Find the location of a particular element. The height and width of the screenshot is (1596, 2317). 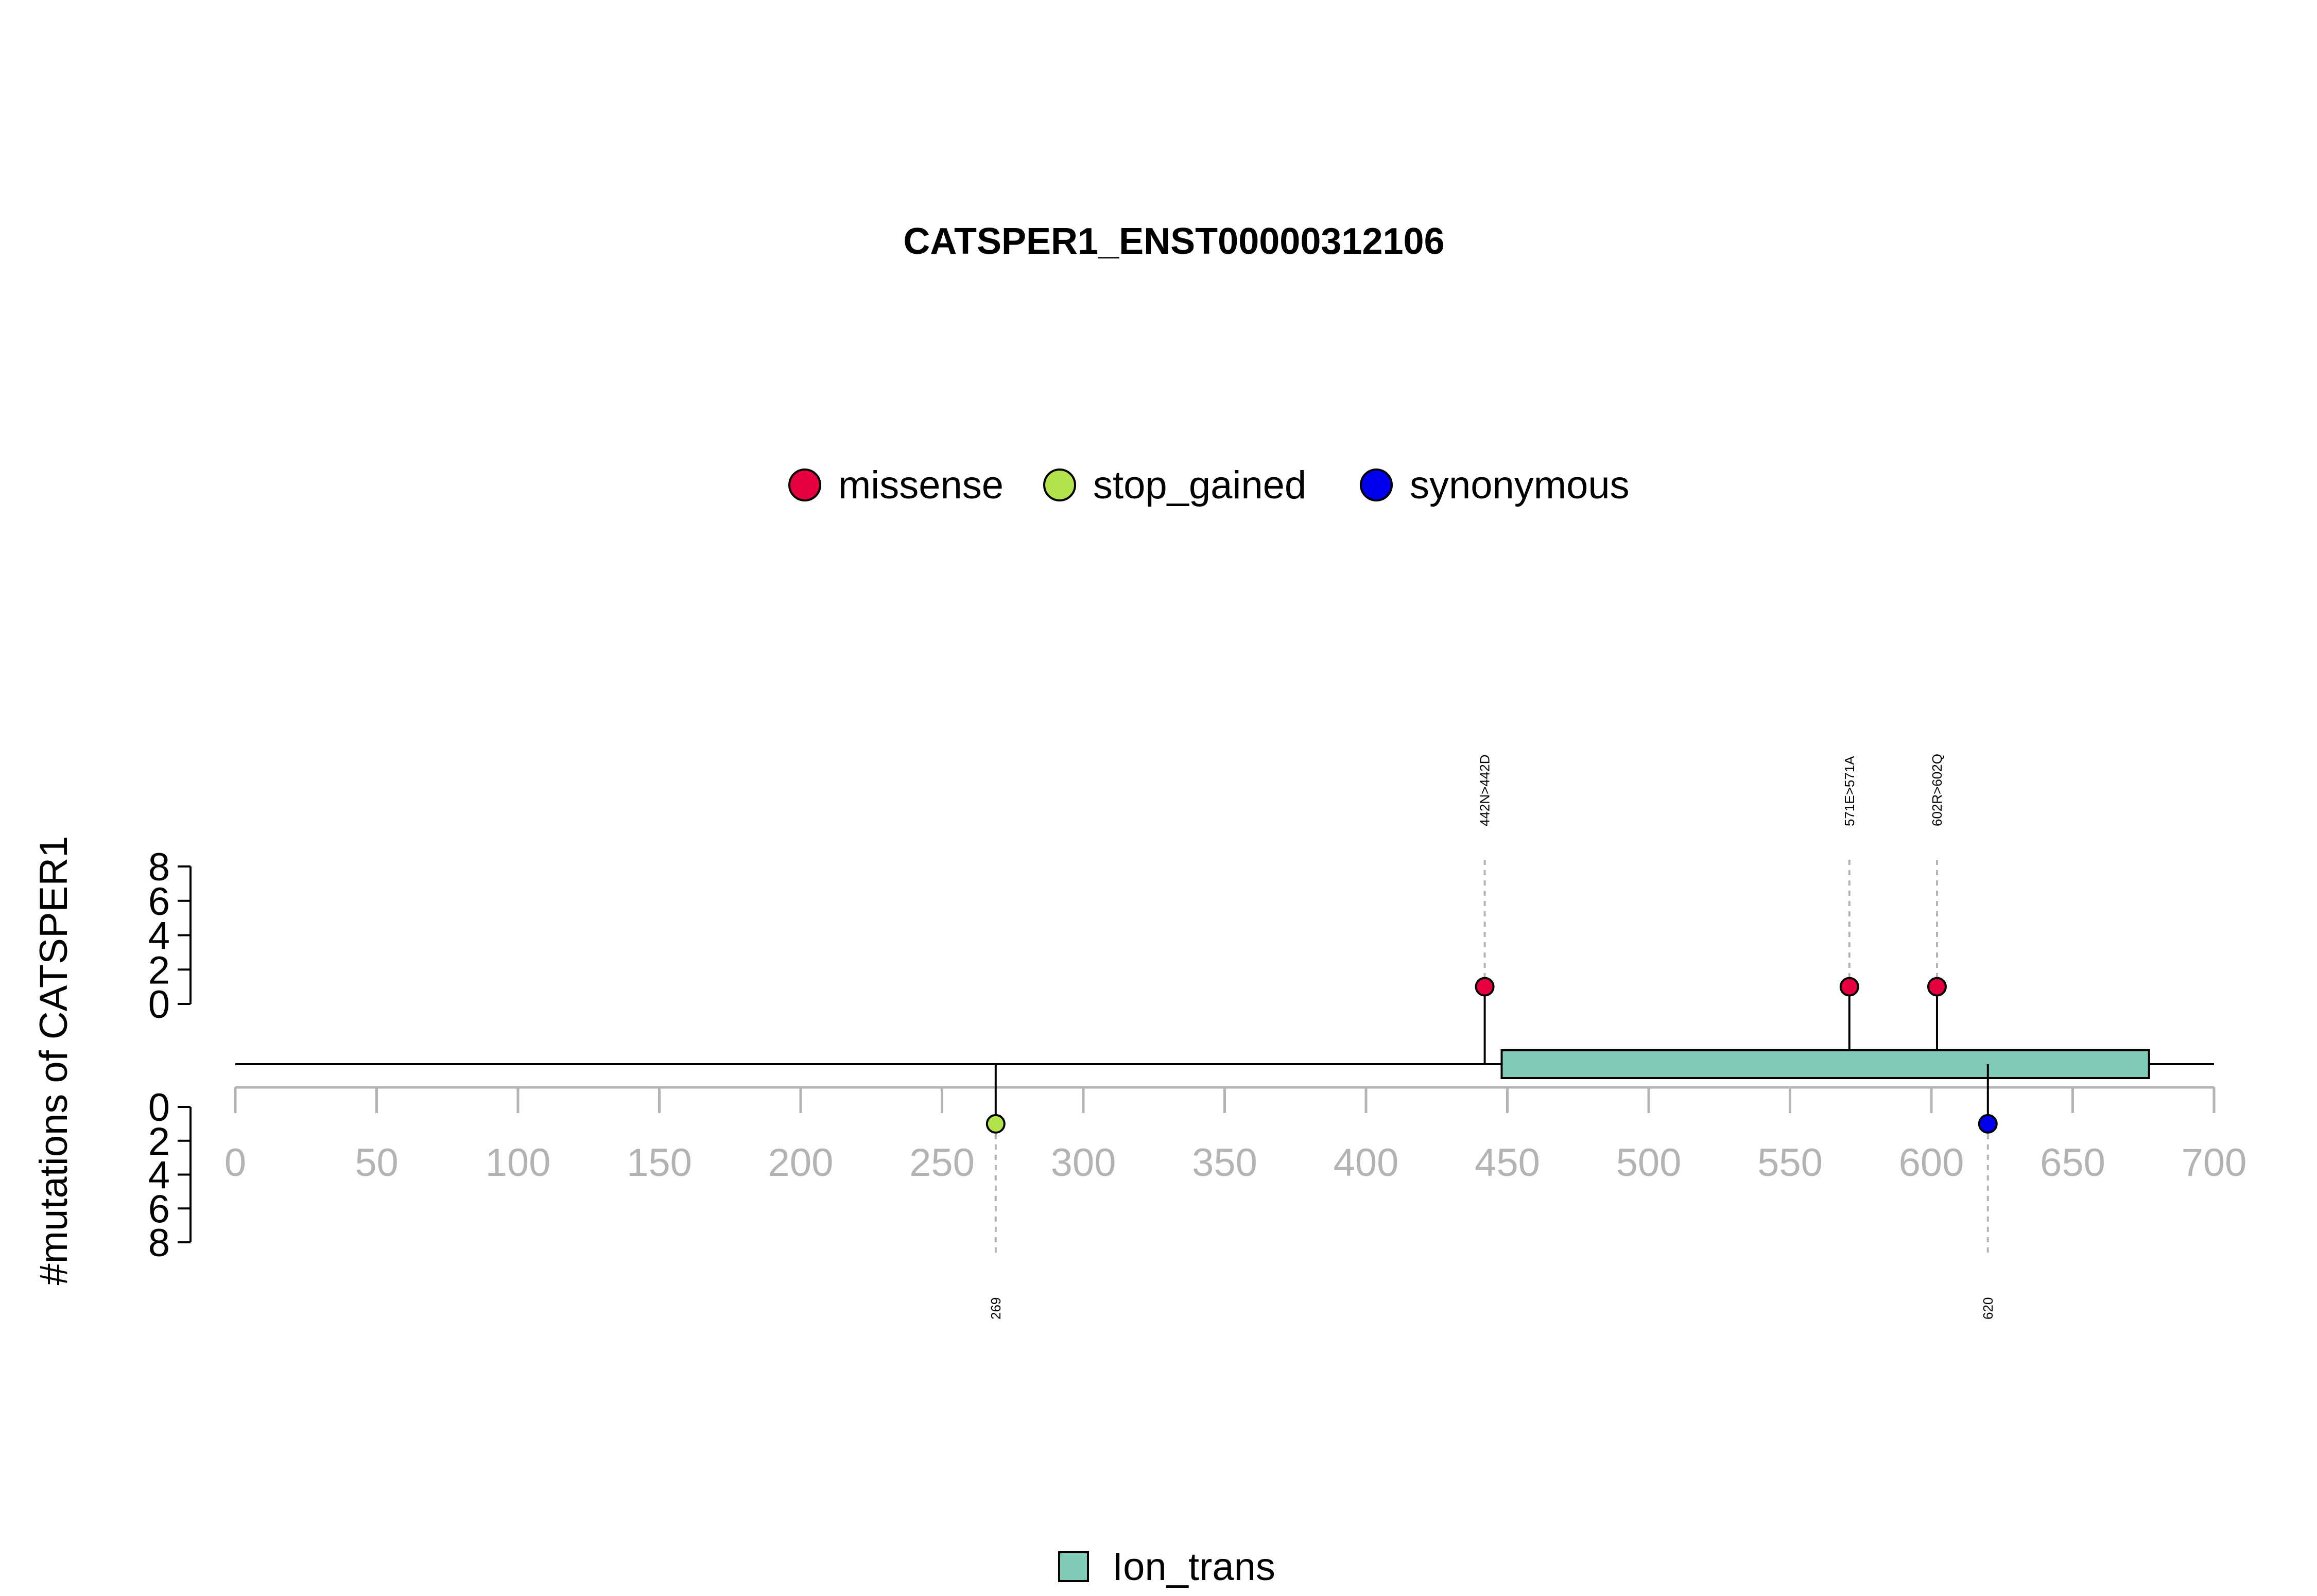

x-tick-label: 400 is located at coordinates (1366, 1163).